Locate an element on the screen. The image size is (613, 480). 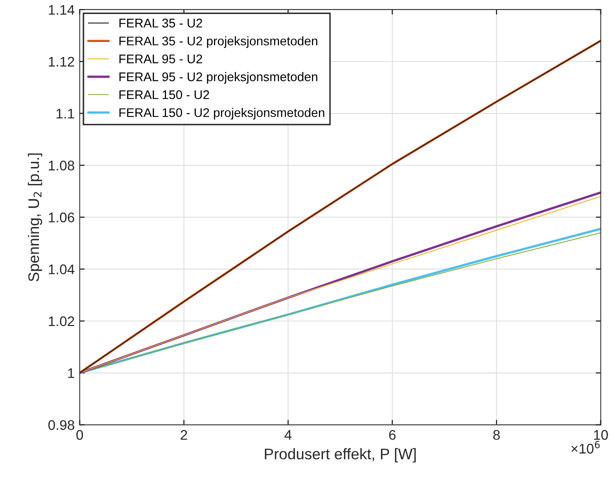
y-tick-label: 1 is located at coordinates (71, 373).